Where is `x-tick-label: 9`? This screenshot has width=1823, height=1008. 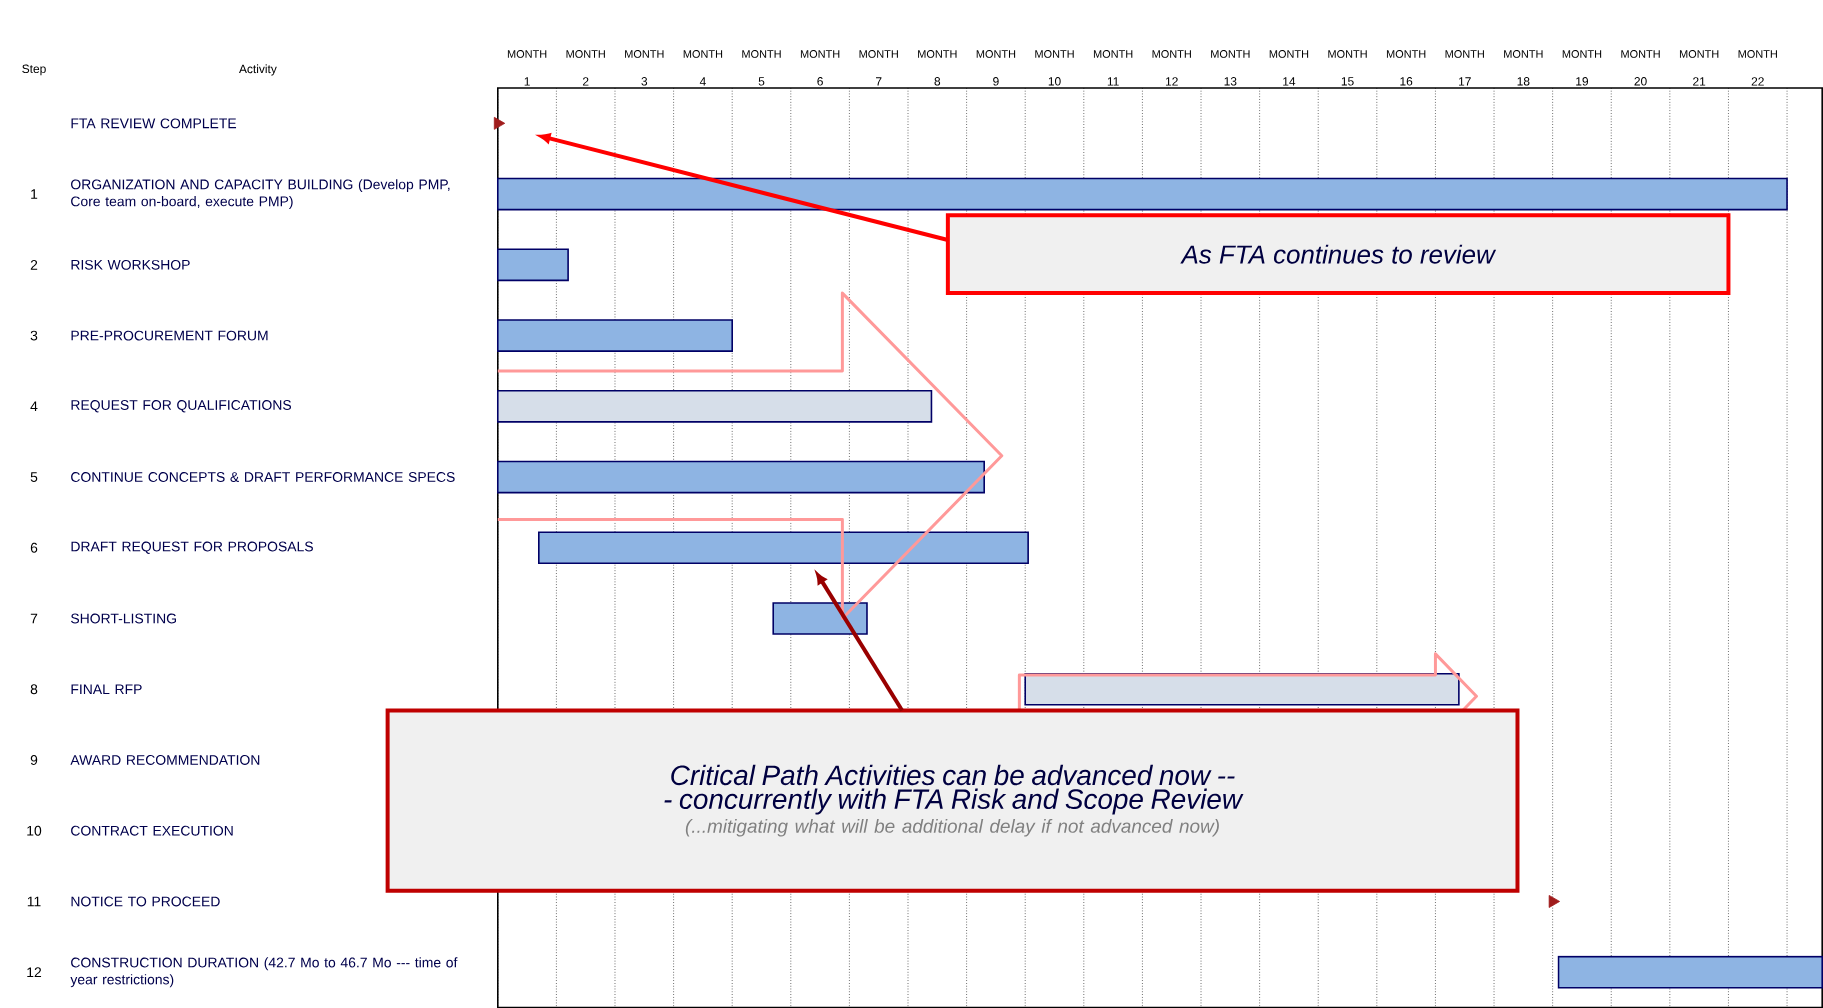
x-tick-label: 9 is located at coordinates (996, 81).